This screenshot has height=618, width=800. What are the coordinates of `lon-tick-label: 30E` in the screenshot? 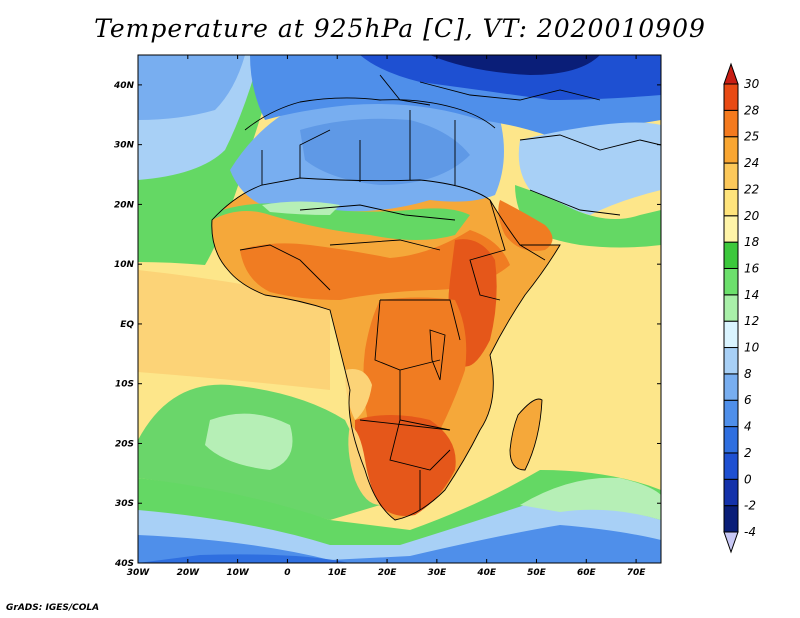 It's located at (438, 573).